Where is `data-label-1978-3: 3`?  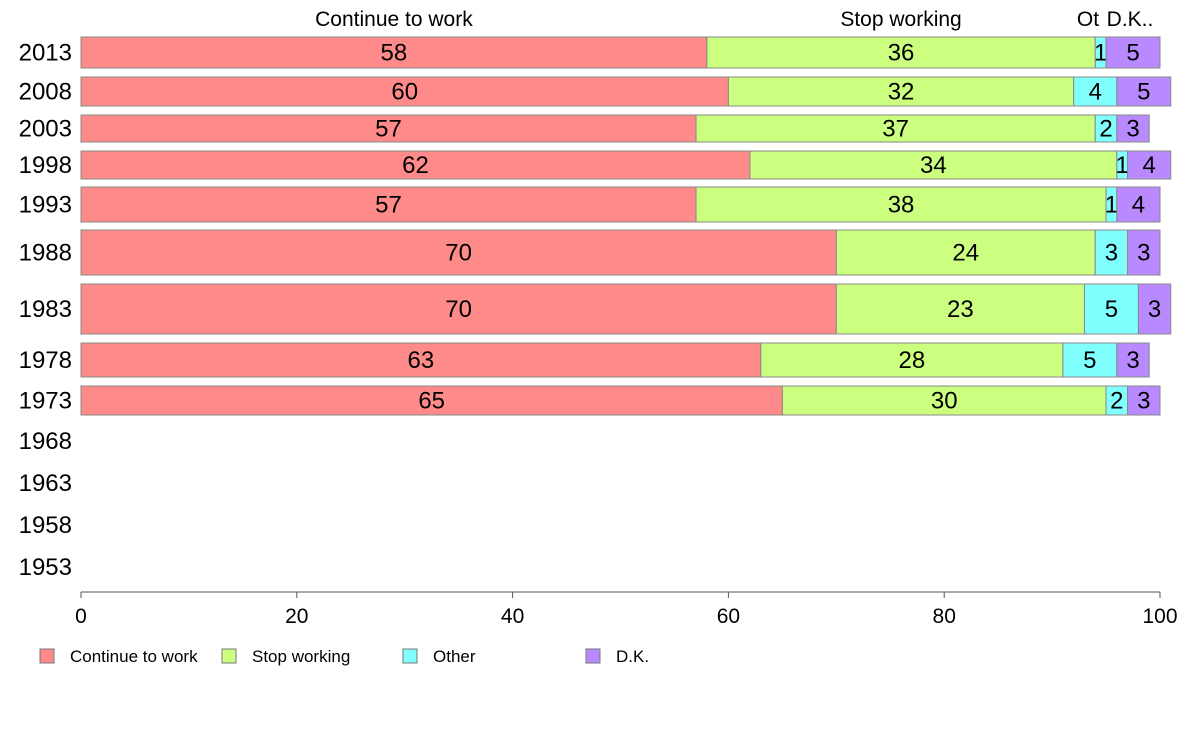 data-label-1978-3: 3 is located at coordinates (1132, 360).